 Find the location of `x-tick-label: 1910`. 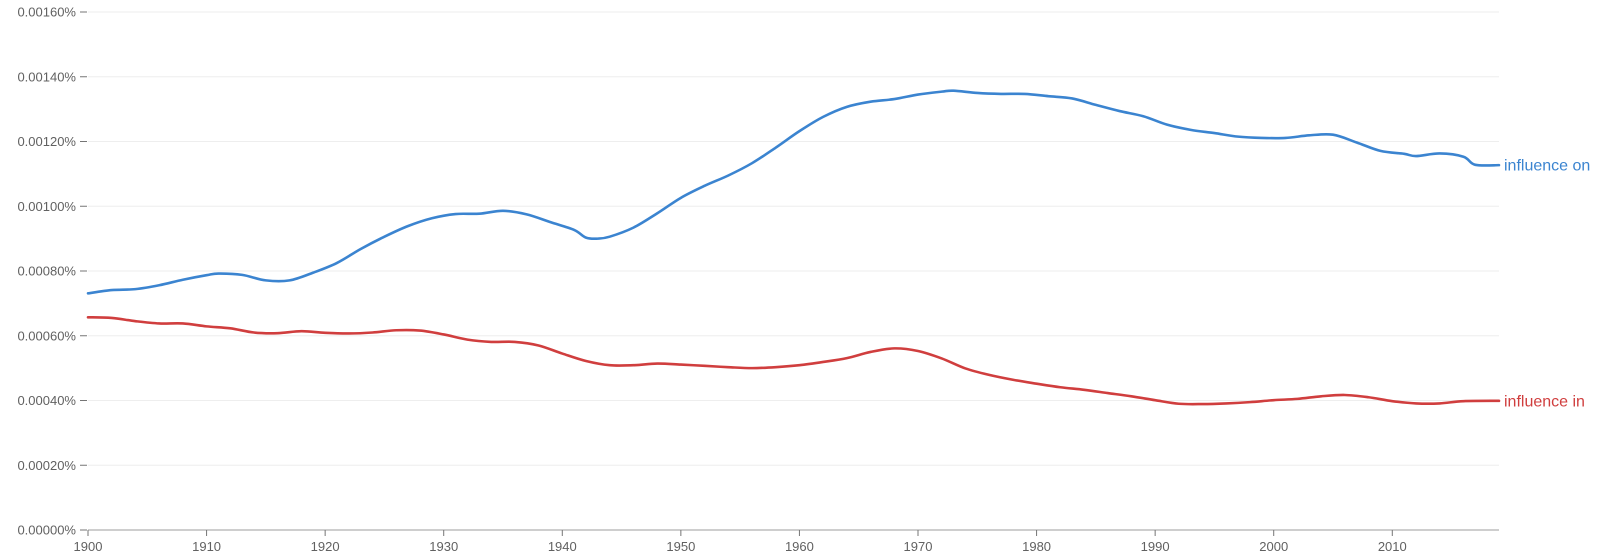

x-tick-label: 1910 is located at coordinates (206, 546).